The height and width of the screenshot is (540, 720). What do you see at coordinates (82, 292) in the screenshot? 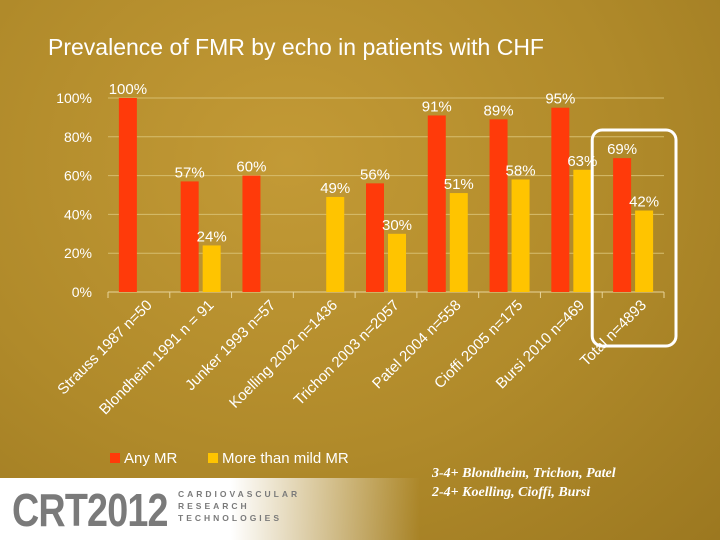
I see `y-tick-label: 0%` at bounding box center [82, 292].